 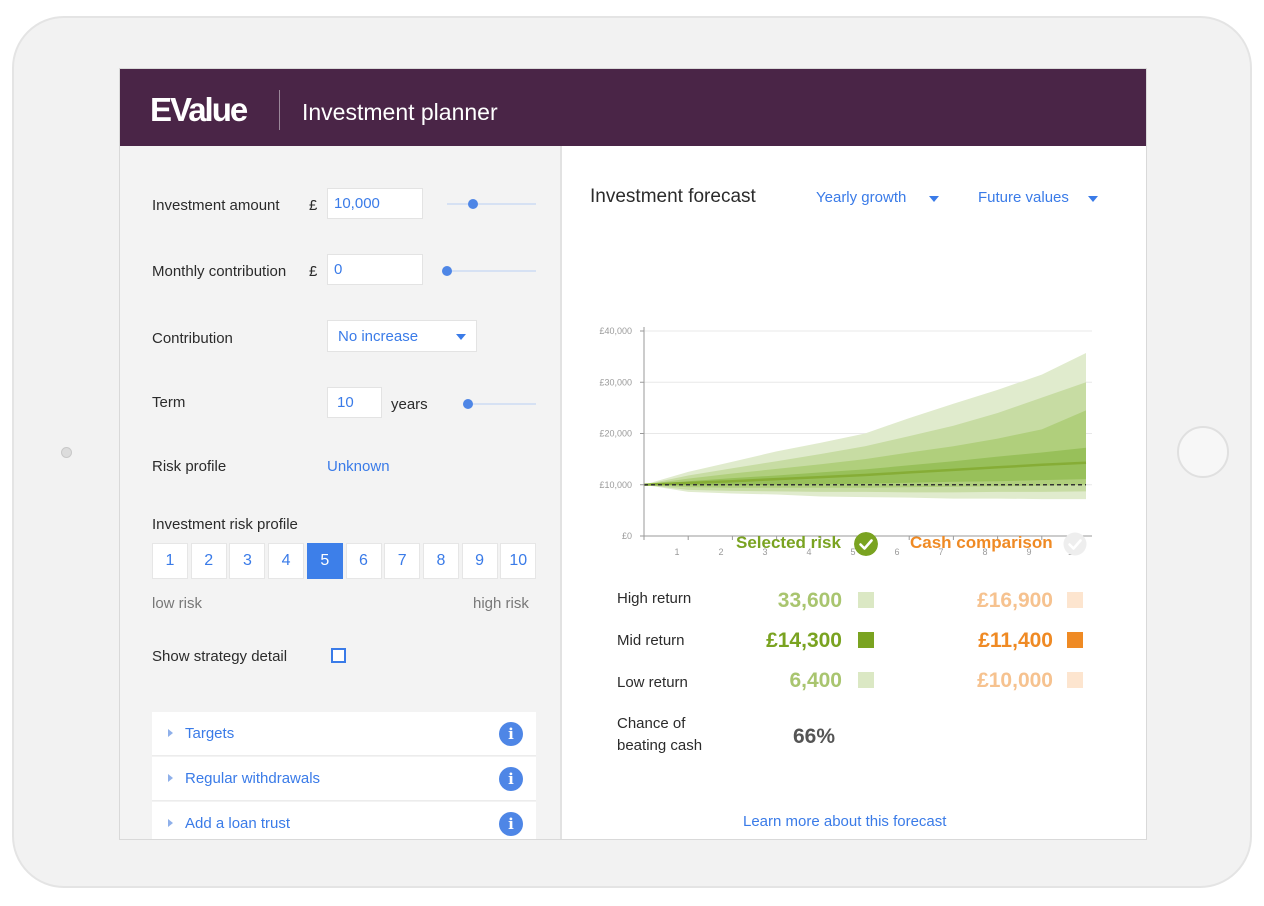 What do you see at coordinates (676, 552) in the screenshot?
I see `x-tick-label: 1` at bounding box center [676, 552].